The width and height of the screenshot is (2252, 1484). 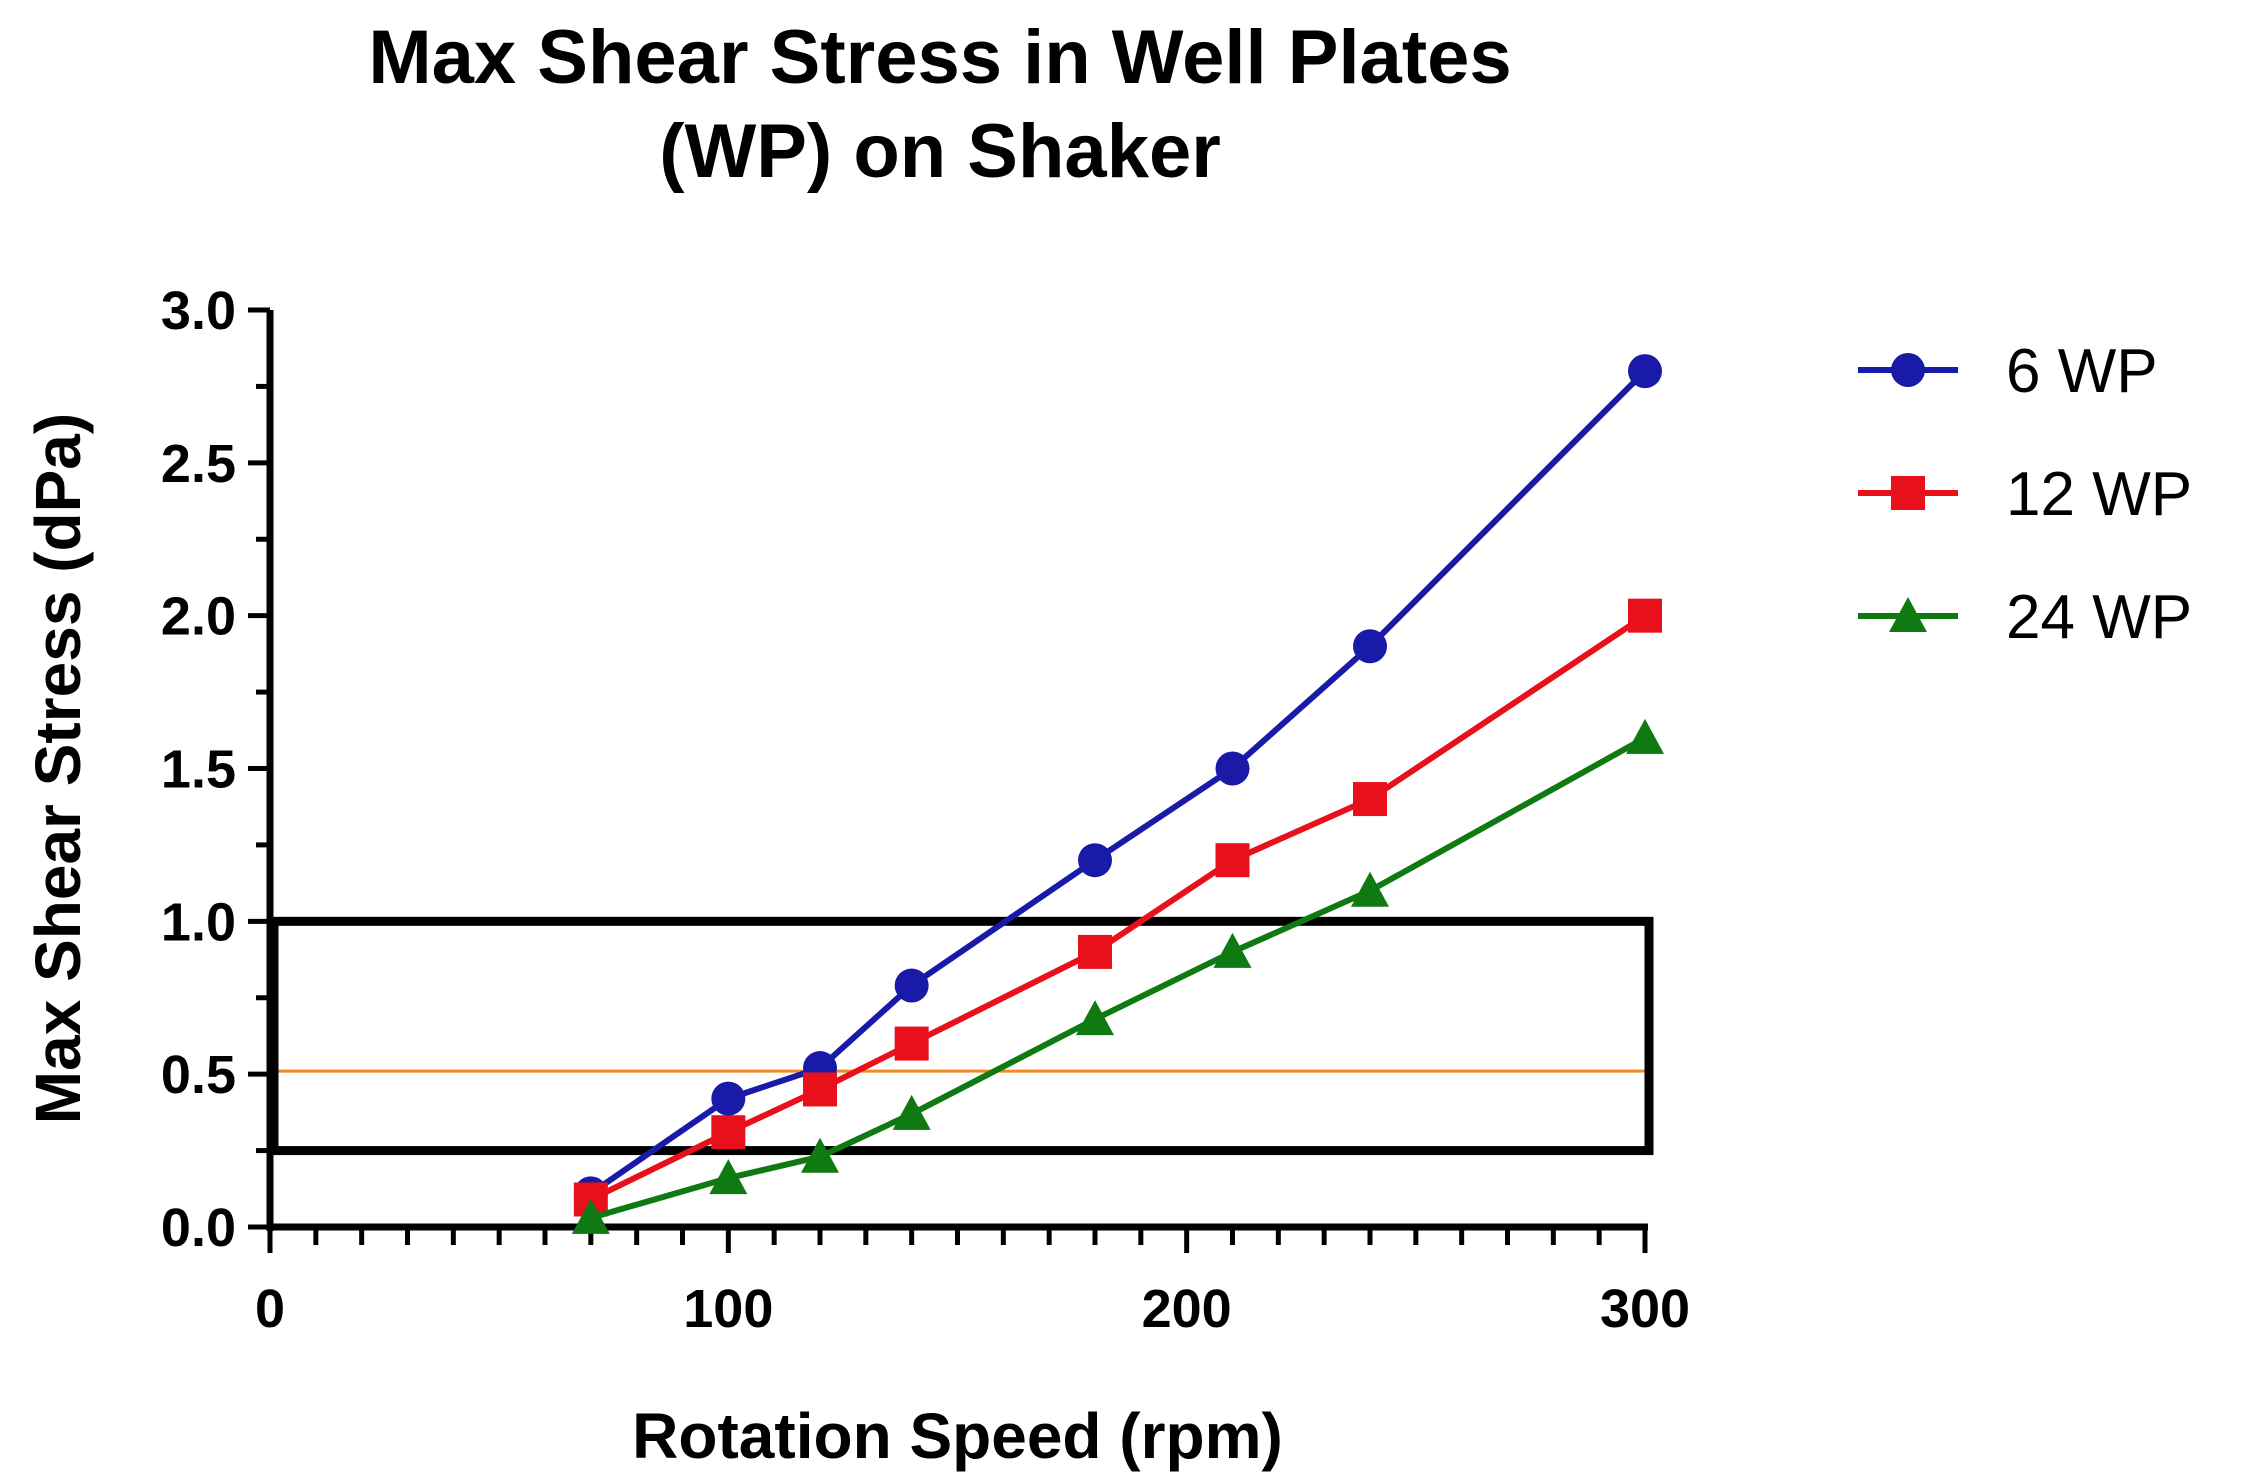 What do you see at coordinates (198, 464) in the screenshot?
I see `y-tick-label: 2.5` at bounding box center [198, 464].